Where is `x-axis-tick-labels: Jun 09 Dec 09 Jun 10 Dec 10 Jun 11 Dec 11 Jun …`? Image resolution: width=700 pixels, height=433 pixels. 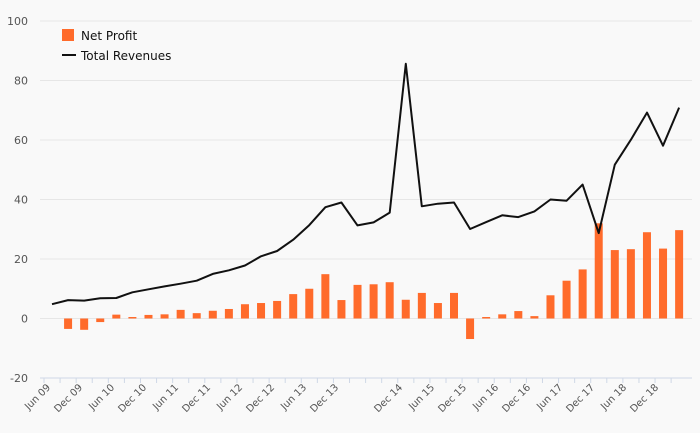
x-axis-tick-labels: Jun 09 Dec 09 Jun 10 Dec 10 Jun 11 Dec 11 Jun … is located at coordinates (341, 398).